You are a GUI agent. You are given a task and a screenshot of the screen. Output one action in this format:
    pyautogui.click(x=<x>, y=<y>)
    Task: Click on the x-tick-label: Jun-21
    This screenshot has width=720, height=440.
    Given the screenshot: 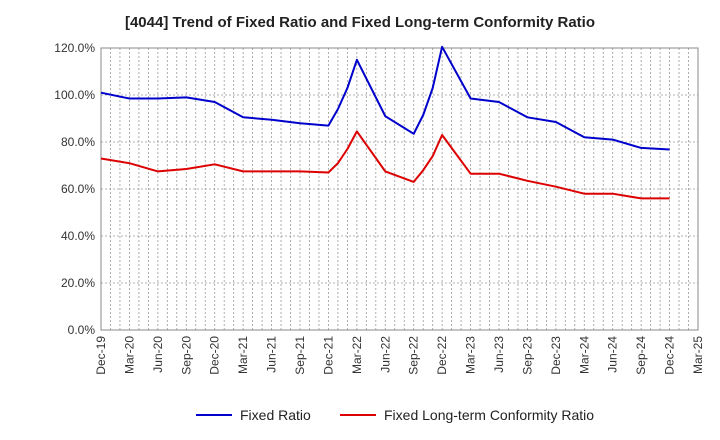 What is the action you would take?
    pyautogui.click(x=272, y=354)
    